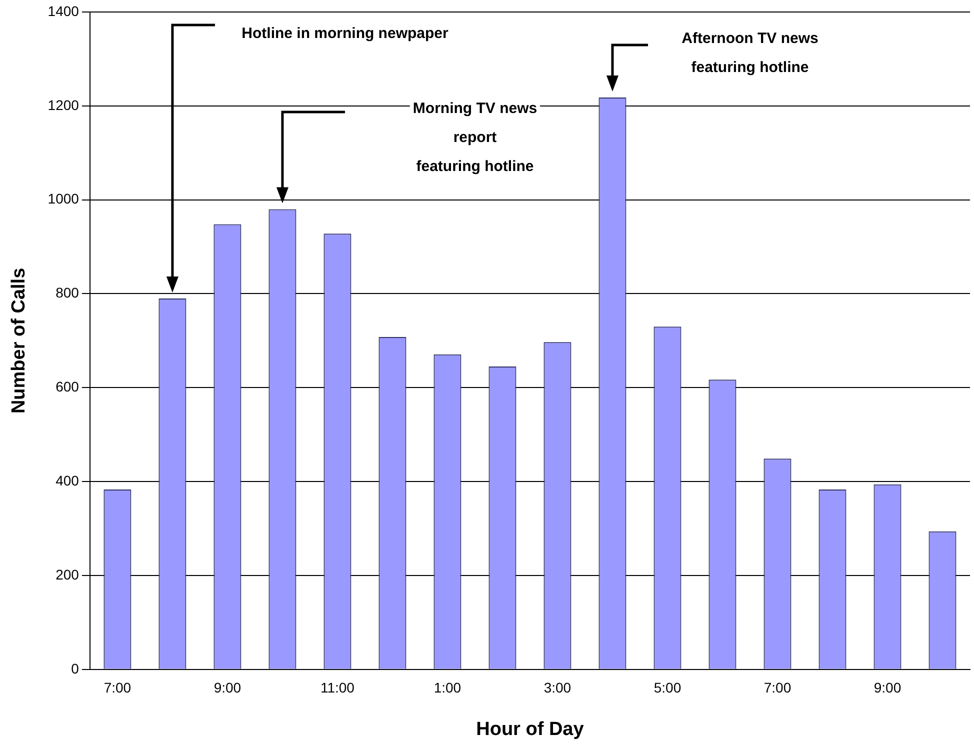  I want to click on y-tick-label: 1000, so click(64, 198).